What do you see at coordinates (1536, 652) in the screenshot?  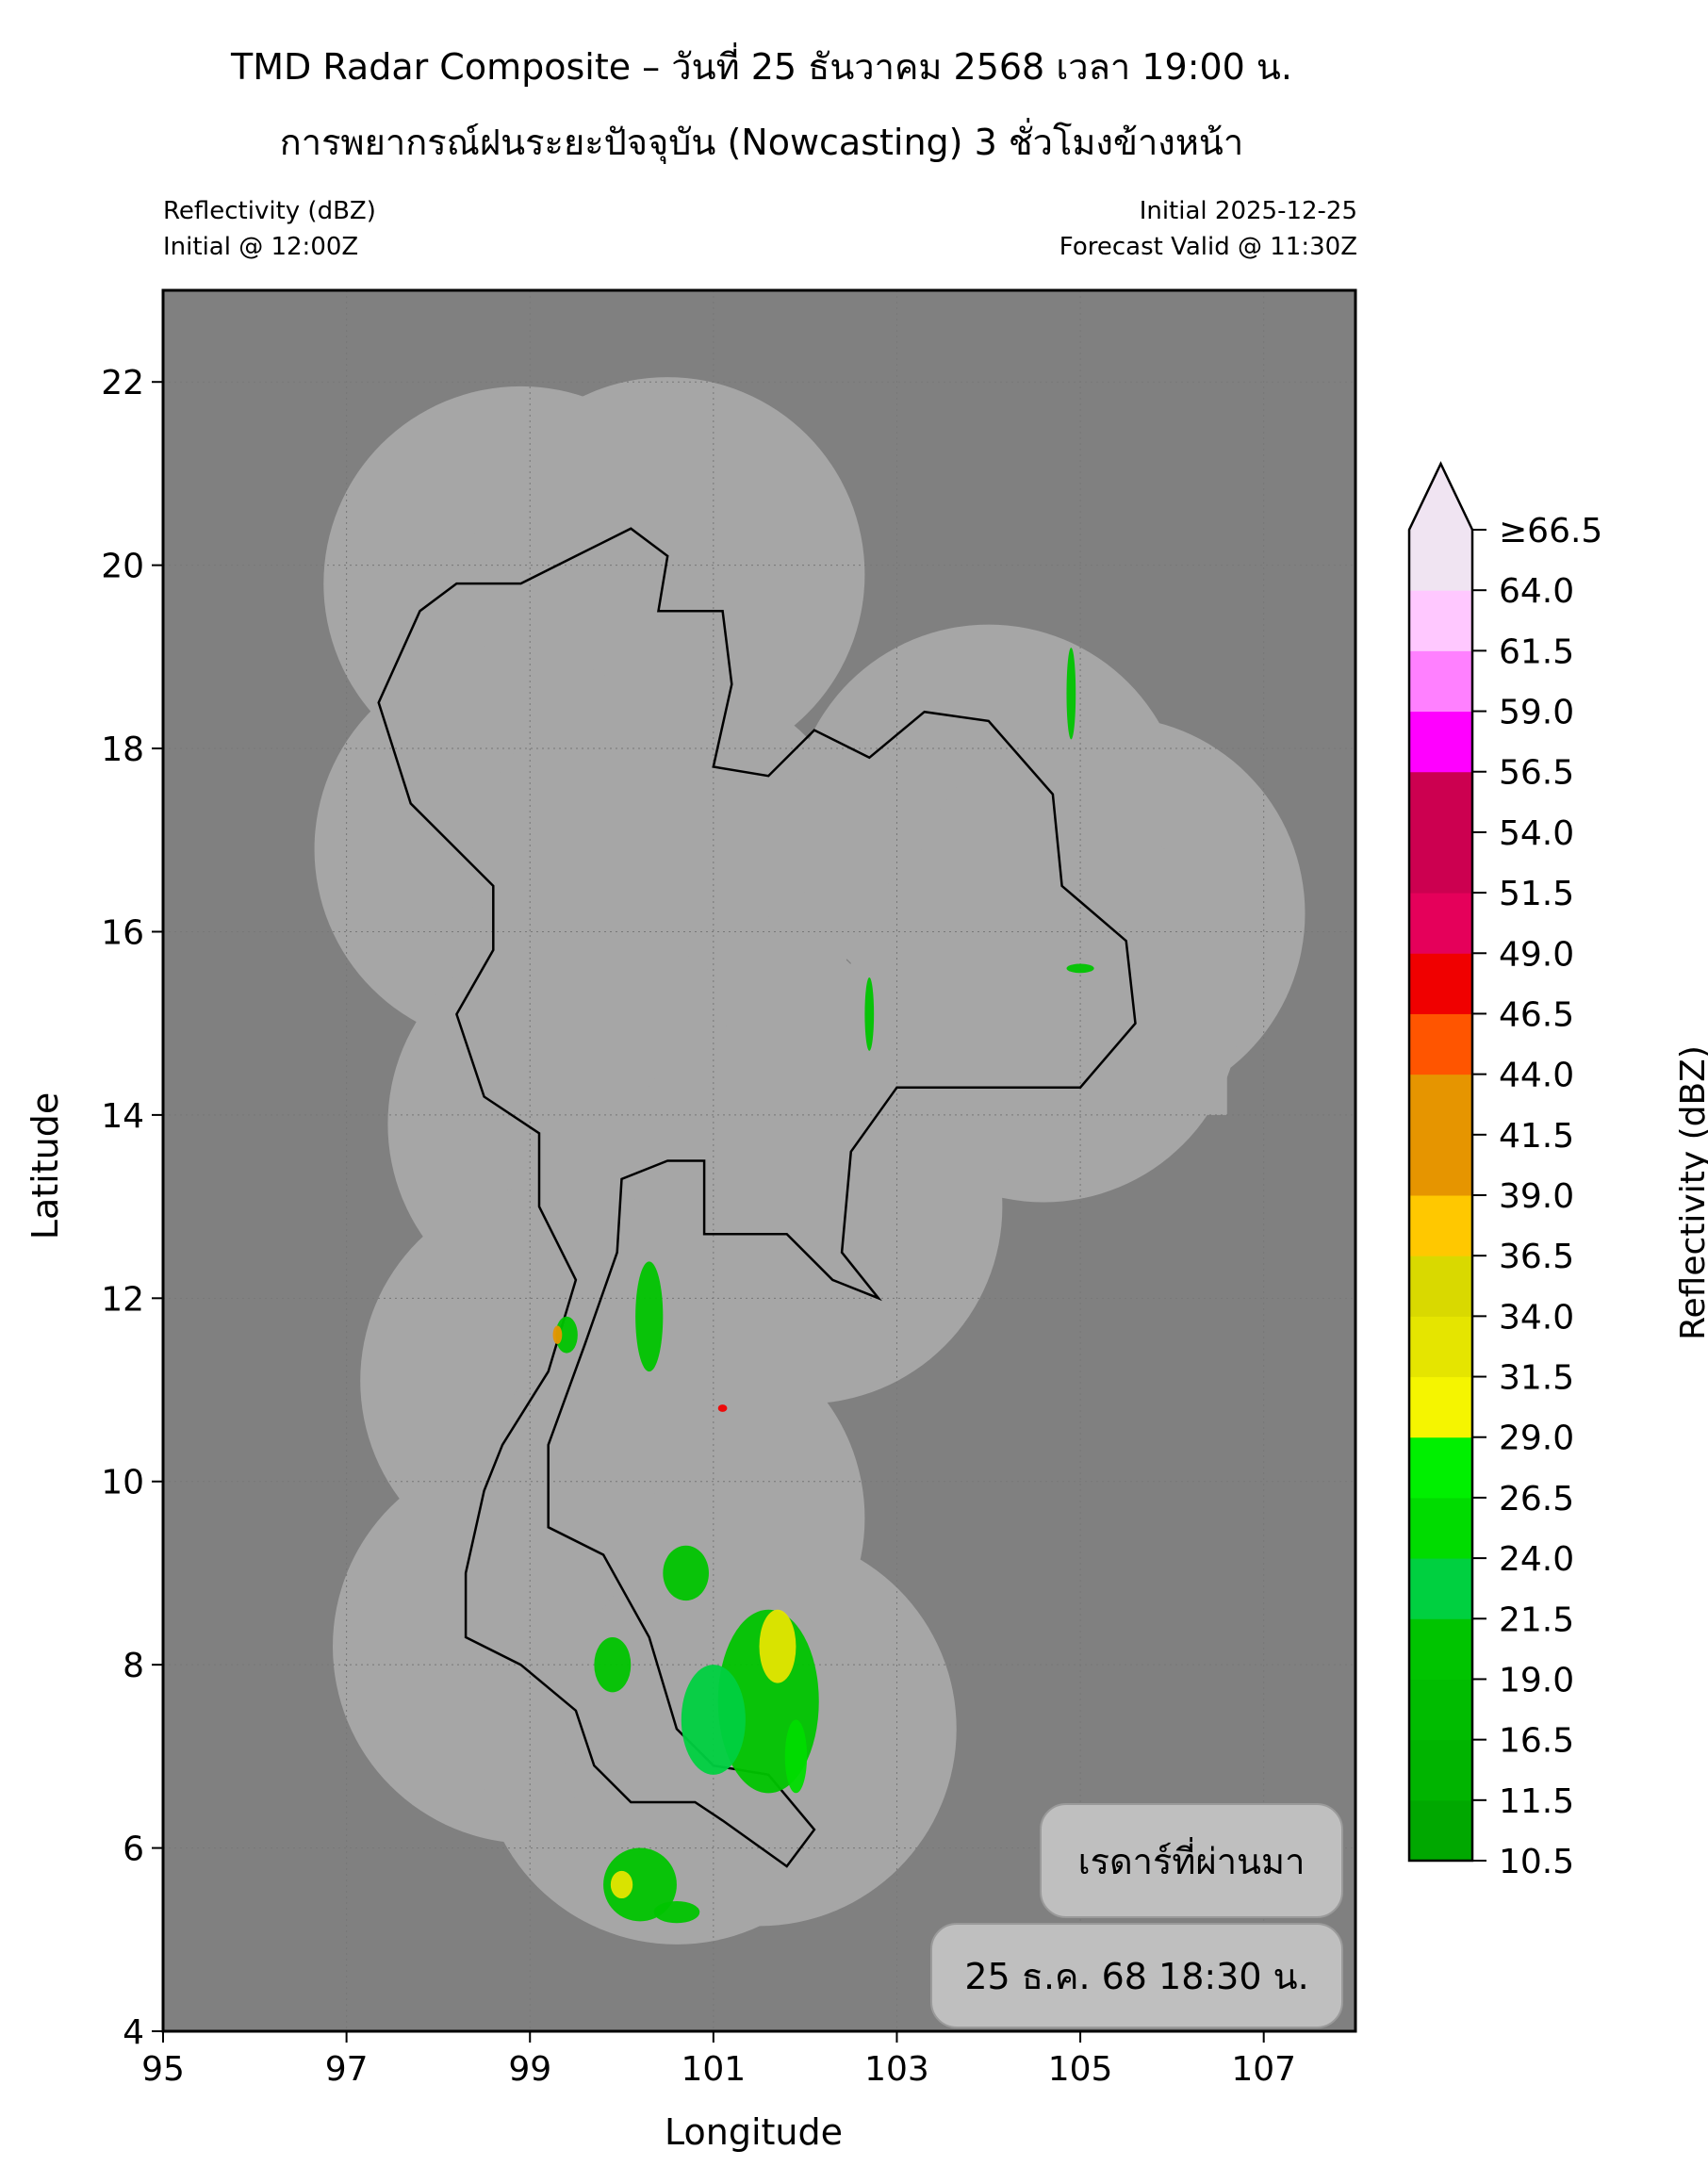 I see `colorbar-tick-label: 61.5` at bounding box center [1536, 652].